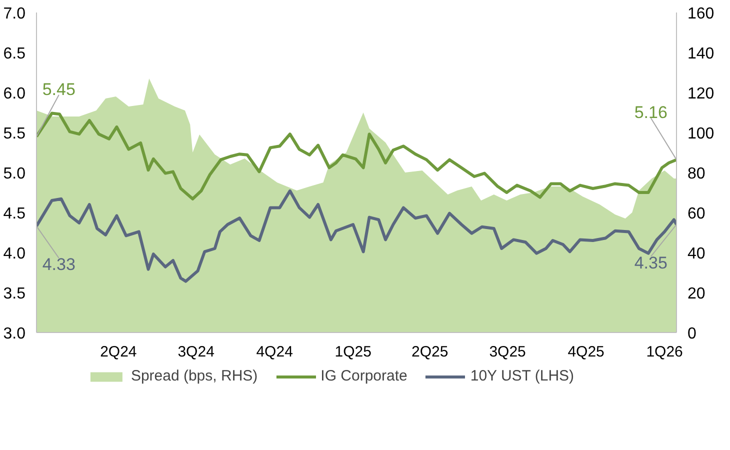 The image size is (730, 450). What do you see at coordinates (194, 376) in the screenshot?
I see `legend-label: Spread (bps, RHS)` at bounding box center [194, 376].